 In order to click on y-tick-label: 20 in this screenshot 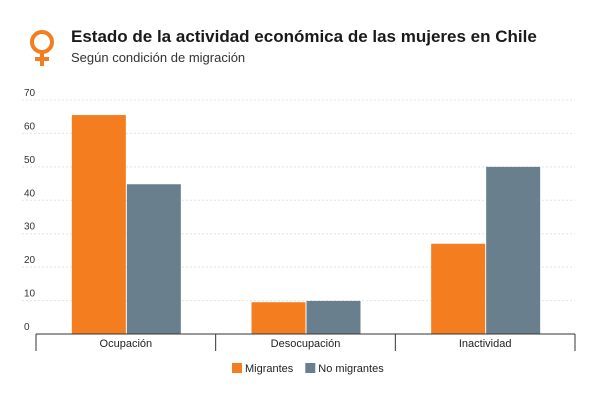, I will do `click(30, 260)`.